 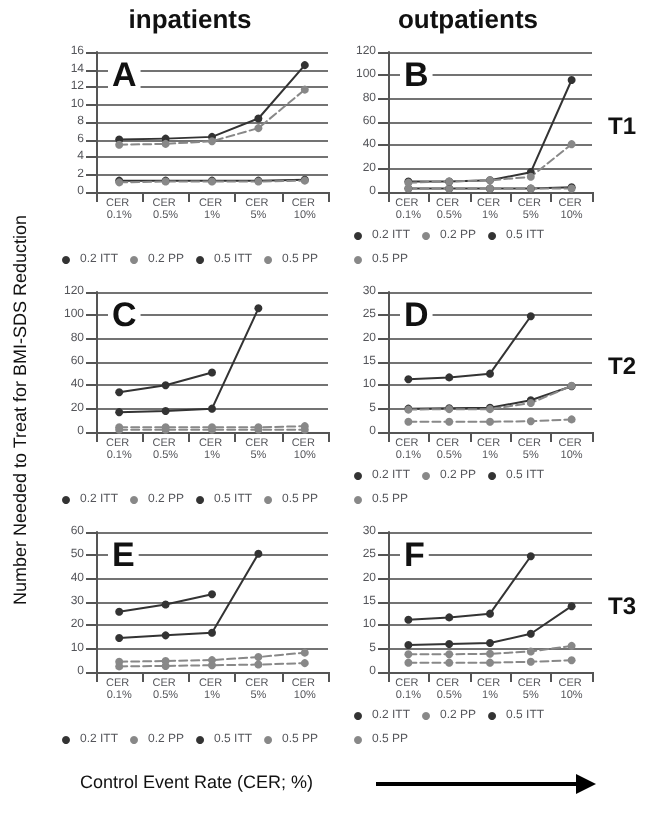 What do you see at coordinates (468, 19) in the screenshot?
I see `chart-subtitle: outpatients` at bounding box center [468, 19].